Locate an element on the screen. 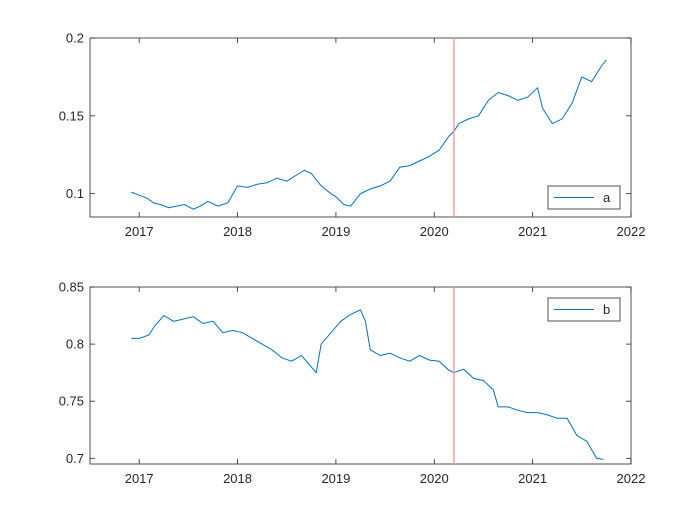  y-tick-label: 0.8 is located at coordinates (75, 344).